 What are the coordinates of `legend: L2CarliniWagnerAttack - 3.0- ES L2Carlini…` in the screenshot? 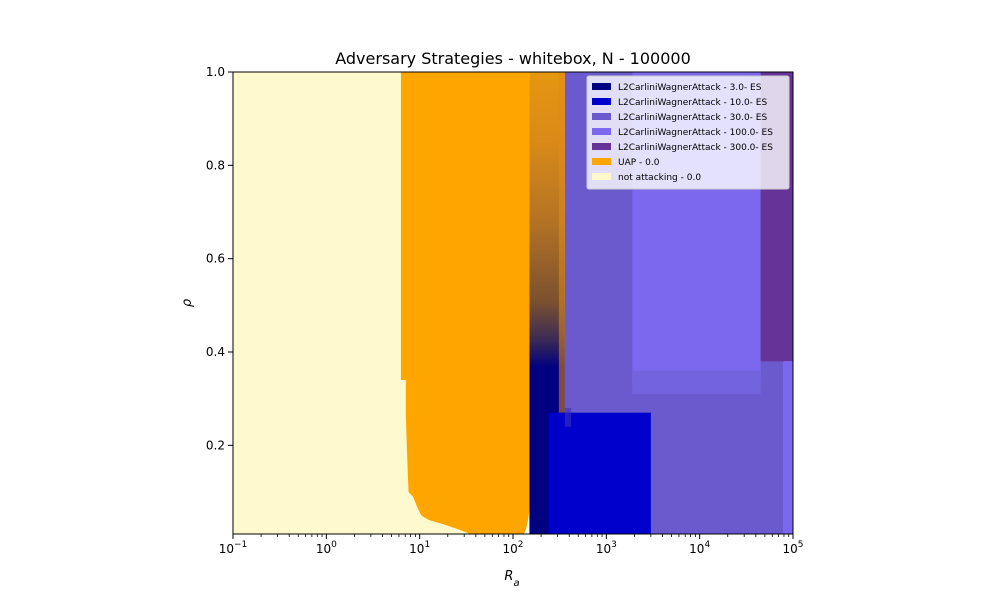 It's located at (688, 132).